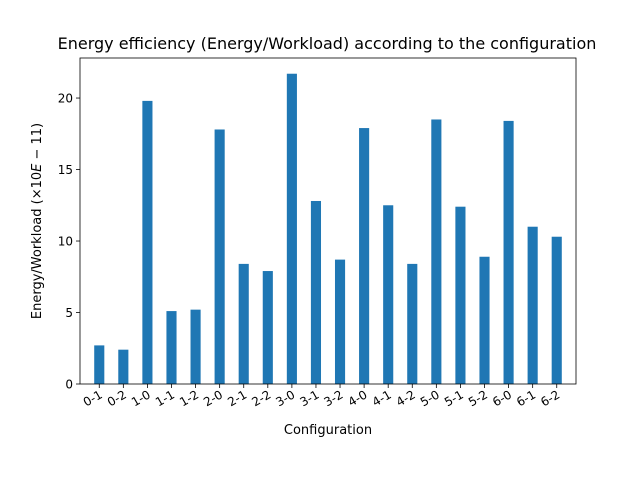 The image size is (640, 484). Describe the element at coordinates (69, 313) in the screenshot. I see `y-tick-label: 5` at that location.